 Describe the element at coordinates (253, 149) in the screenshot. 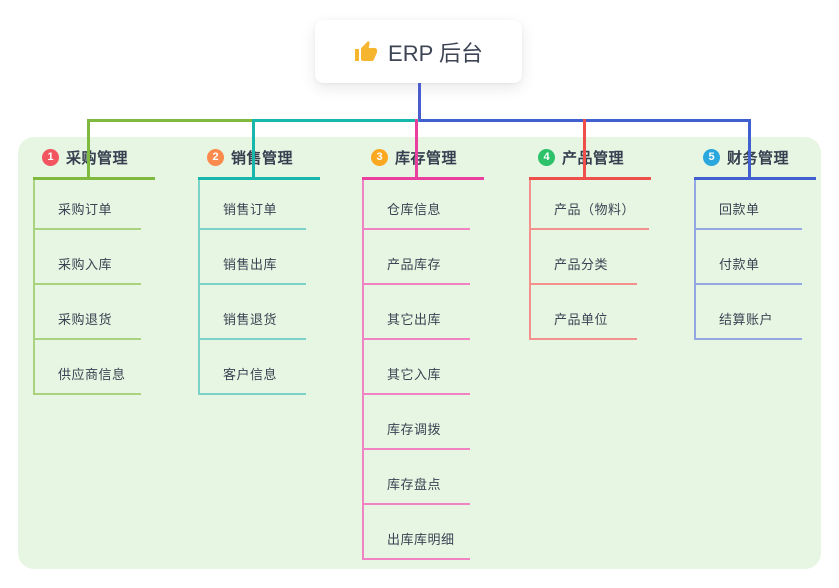

I see `connector-drop-sales` at that location.